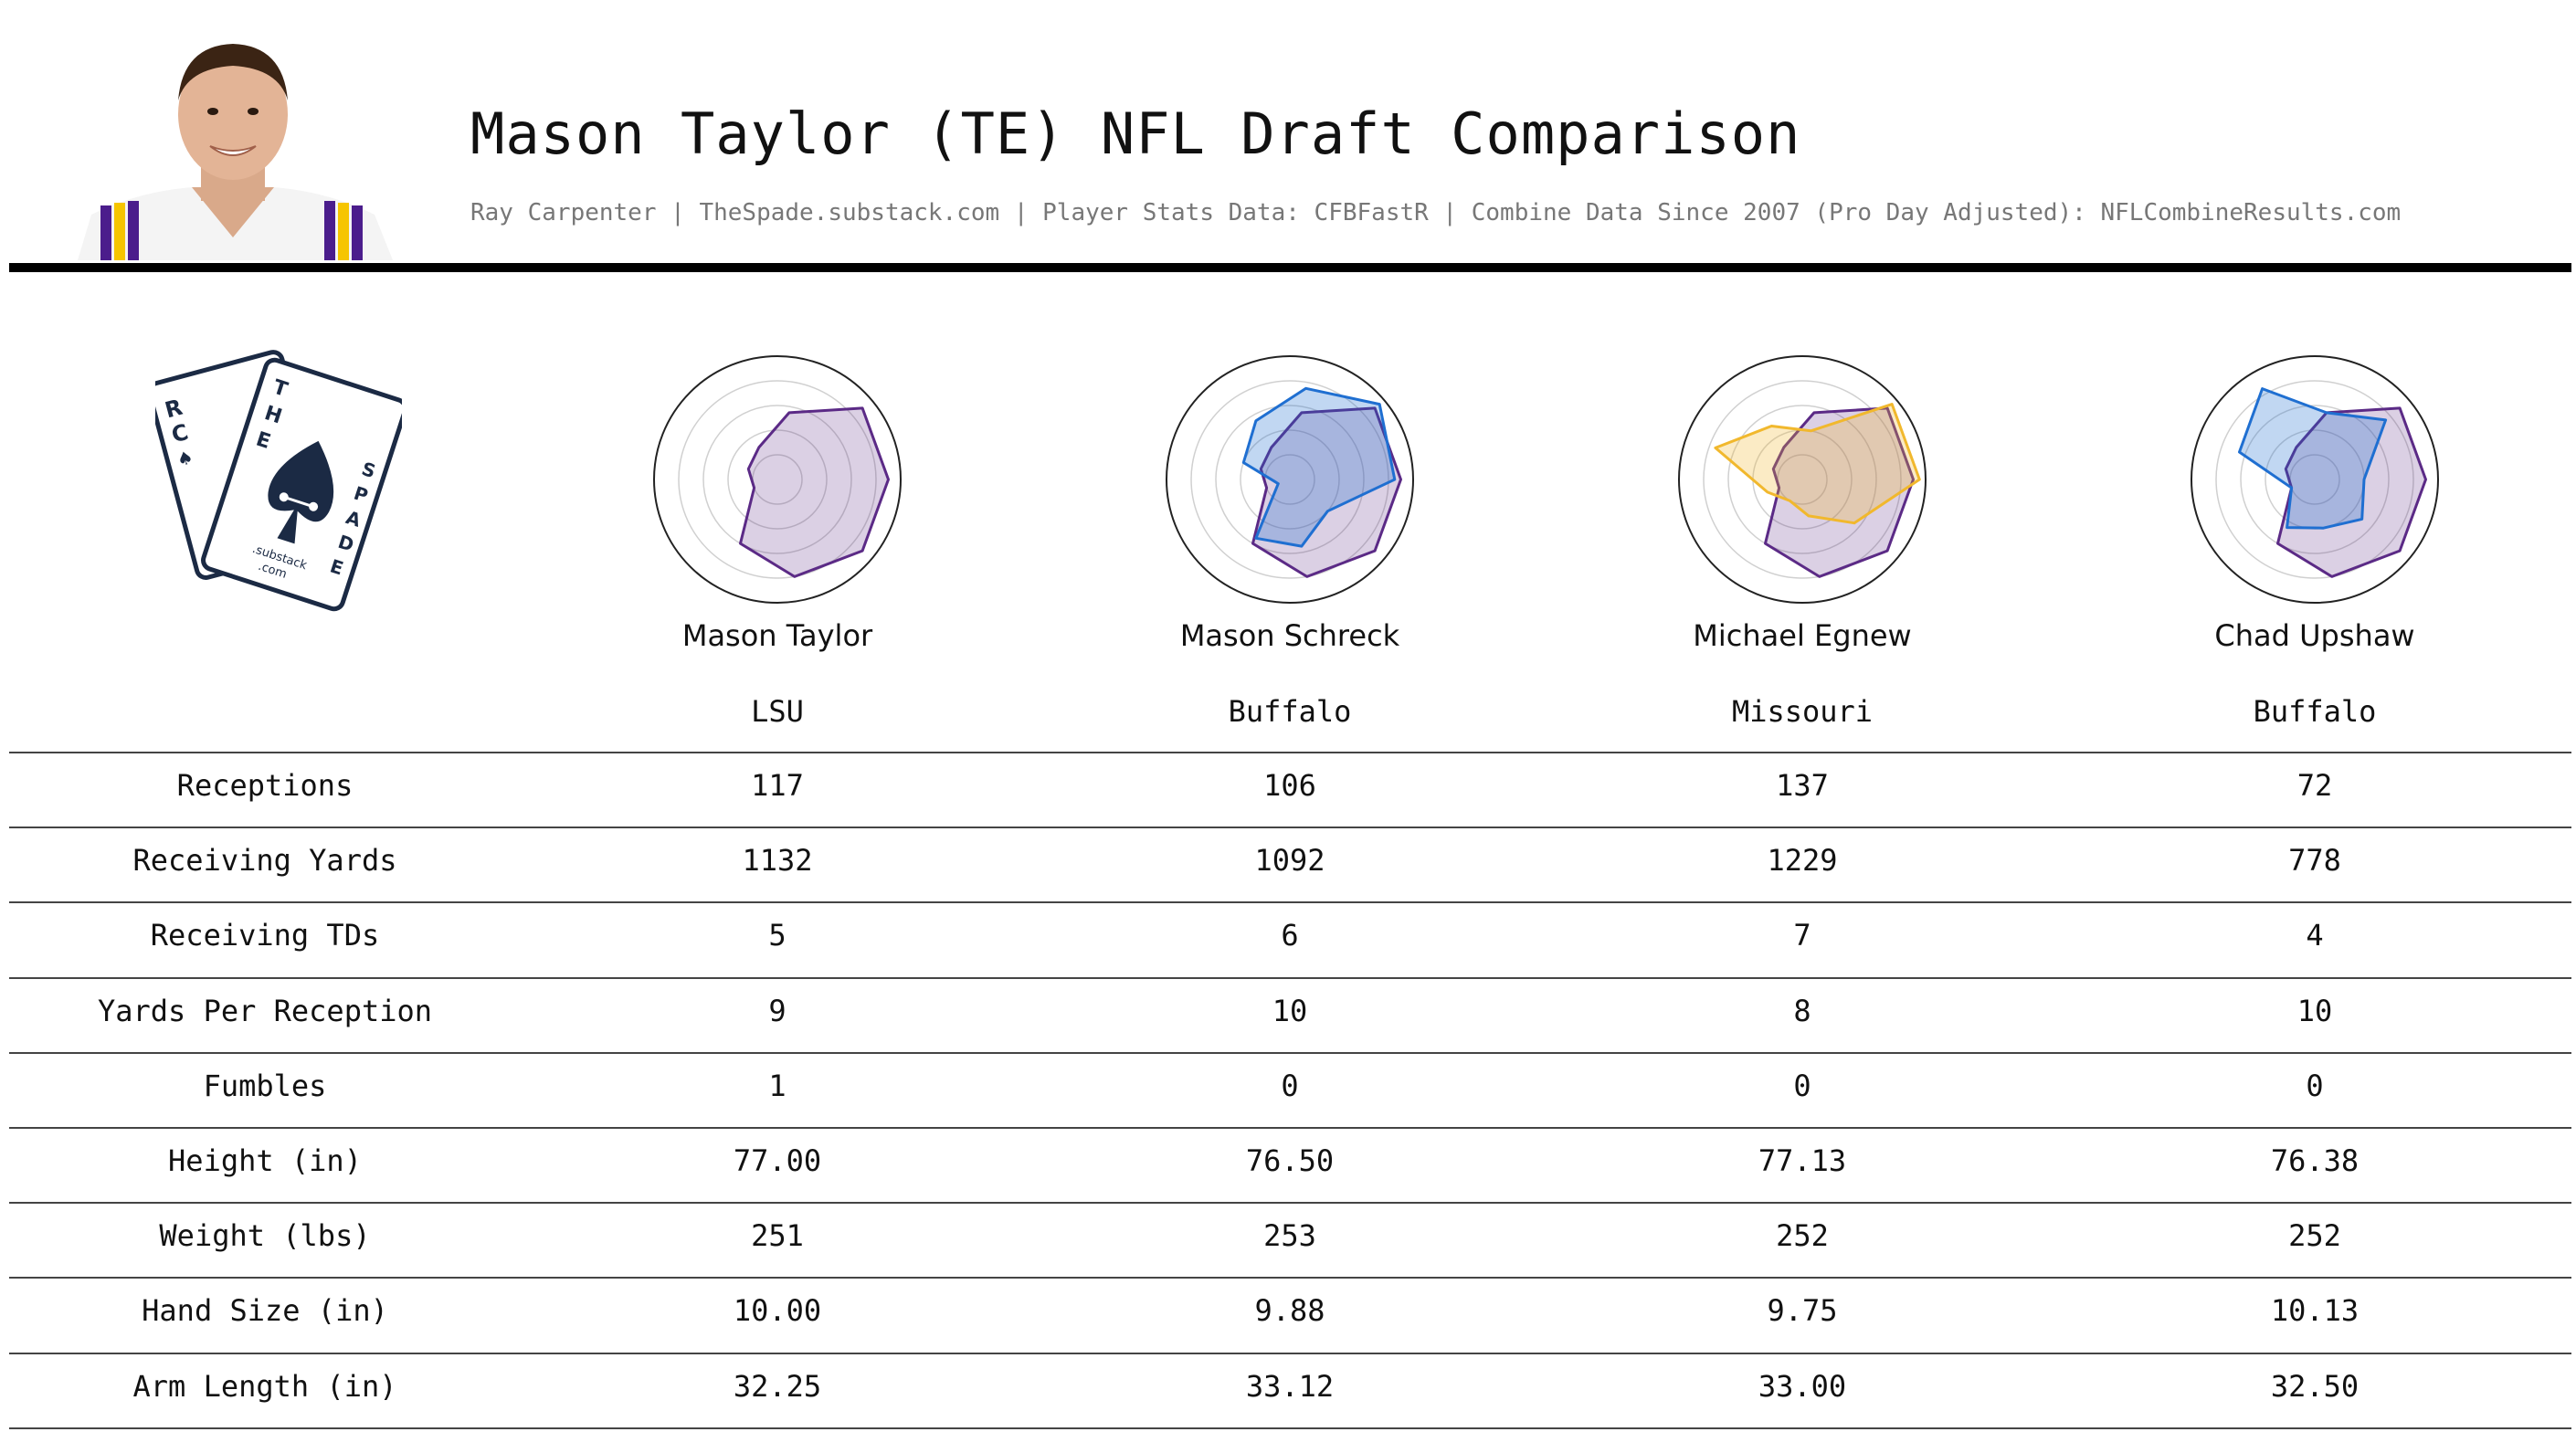  Describe the element at coordinates (264, 860) in the screenshot. I see `row-label: Receiving Yards` at that location.